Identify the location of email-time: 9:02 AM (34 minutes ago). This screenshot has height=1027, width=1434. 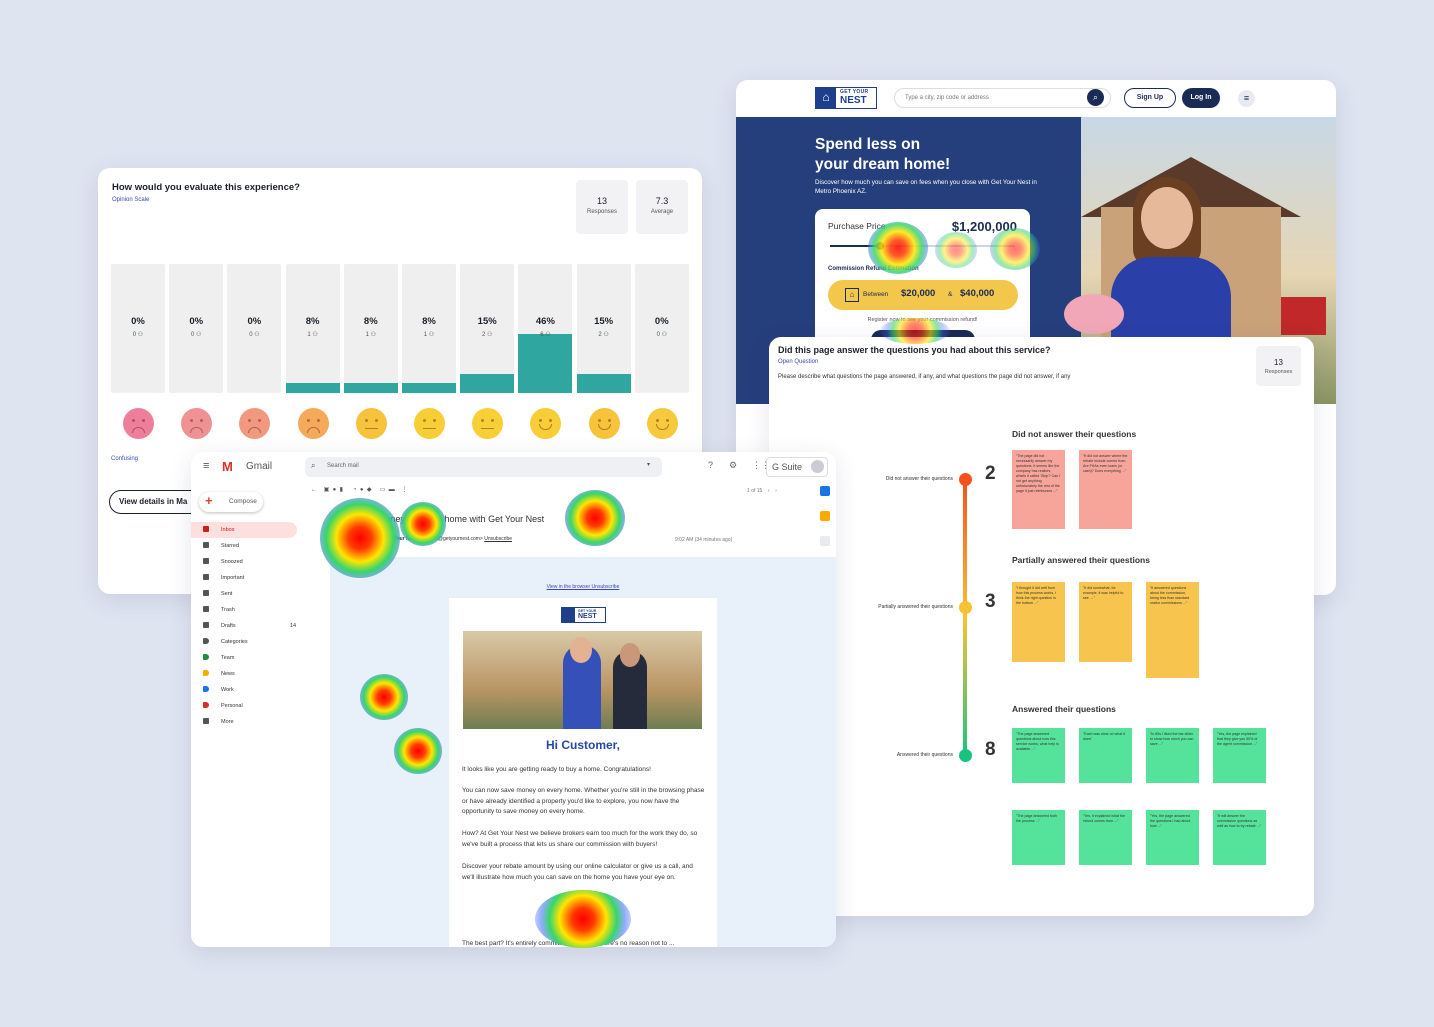
(704, 540).